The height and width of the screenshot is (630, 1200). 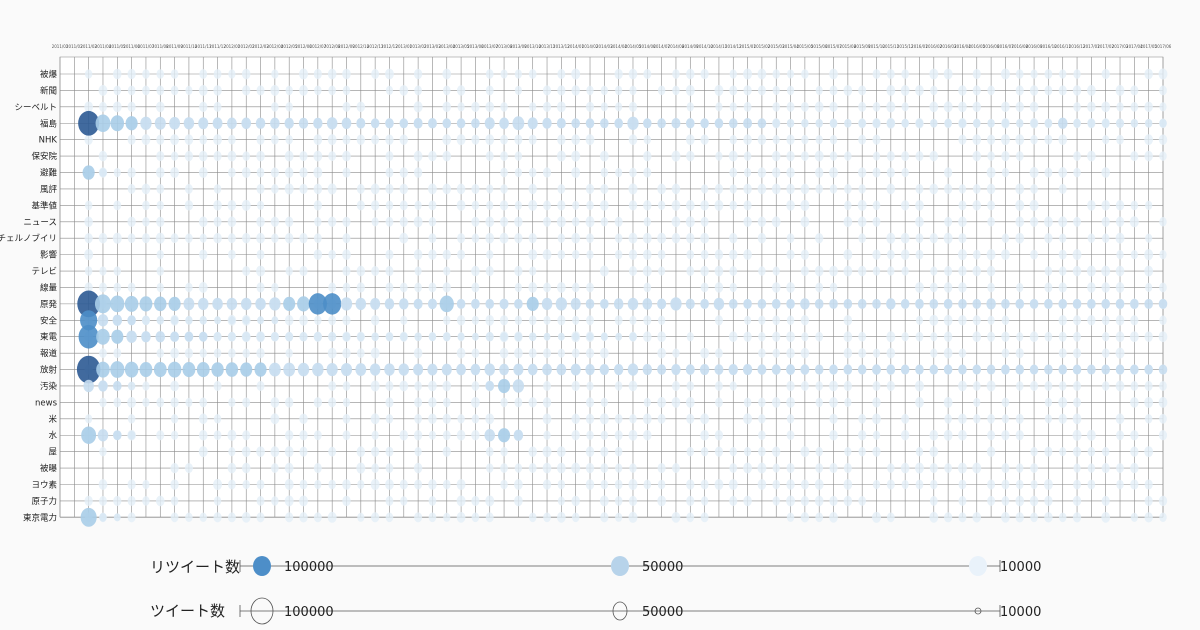 What do you see at coordinates (518, 46) in the screenshot?
I see `column-label: 2013/09` at bounding box center [518, 46].